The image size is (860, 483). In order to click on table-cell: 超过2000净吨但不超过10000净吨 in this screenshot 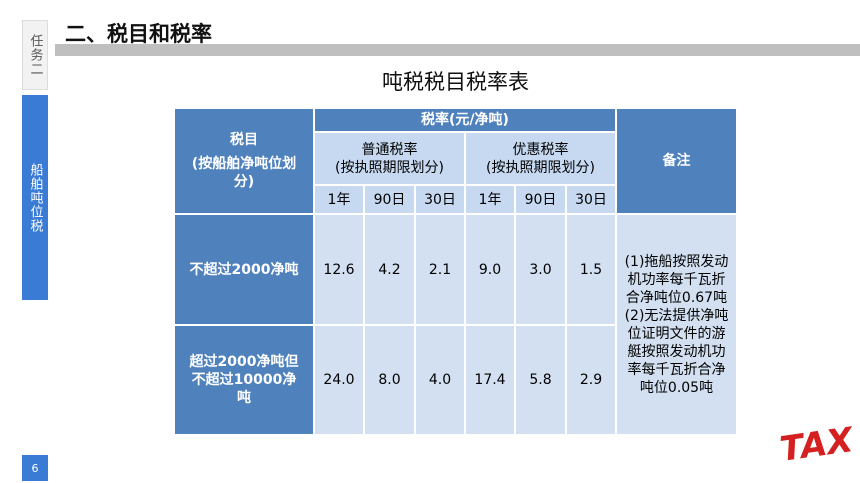, I will do `click(244, 380)`.